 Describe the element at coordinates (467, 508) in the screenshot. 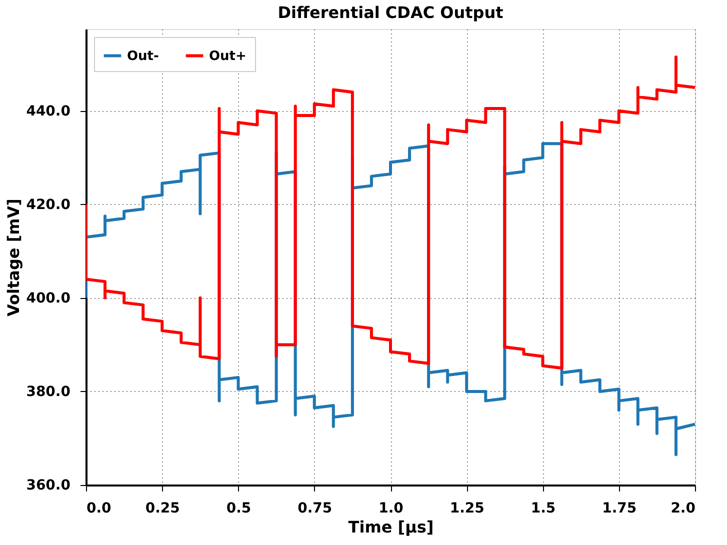

I see `x-tick-label: 1.25` at that location.